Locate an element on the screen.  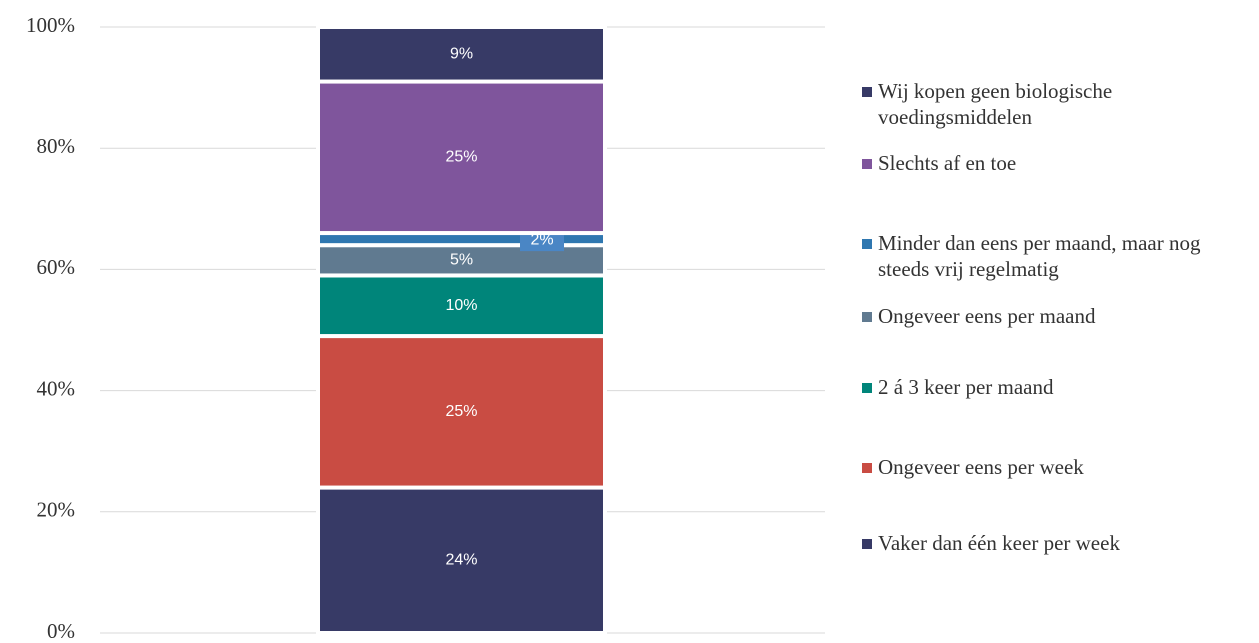
legend-item: Ongeveer eens per maand is located at coordinates (1057, 316).